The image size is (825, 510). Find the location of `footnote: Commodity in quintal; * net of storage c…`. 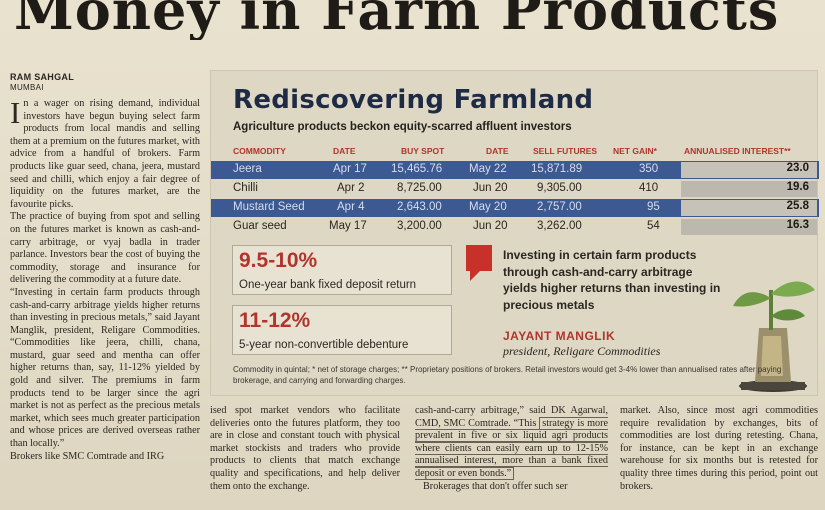

footnote: Commodity in quintal; * net of storage c… is located at coordinates (507, 375).